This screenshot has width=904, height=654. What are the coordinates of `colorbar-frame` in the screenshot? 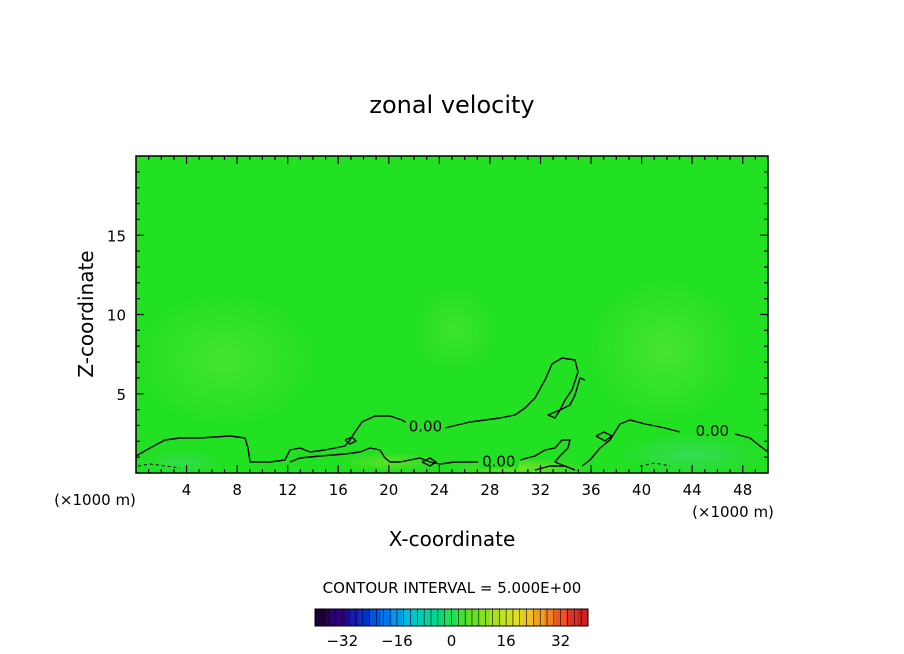 It's located at (451, 617).